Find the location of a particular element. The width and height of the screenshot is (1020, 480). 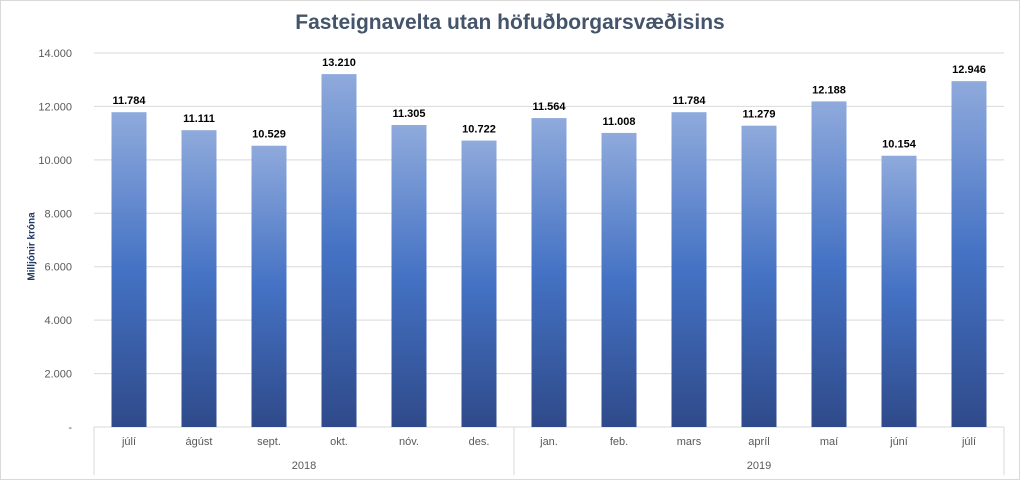

x-tick-label: feb. is located at coordinates (619, 442).